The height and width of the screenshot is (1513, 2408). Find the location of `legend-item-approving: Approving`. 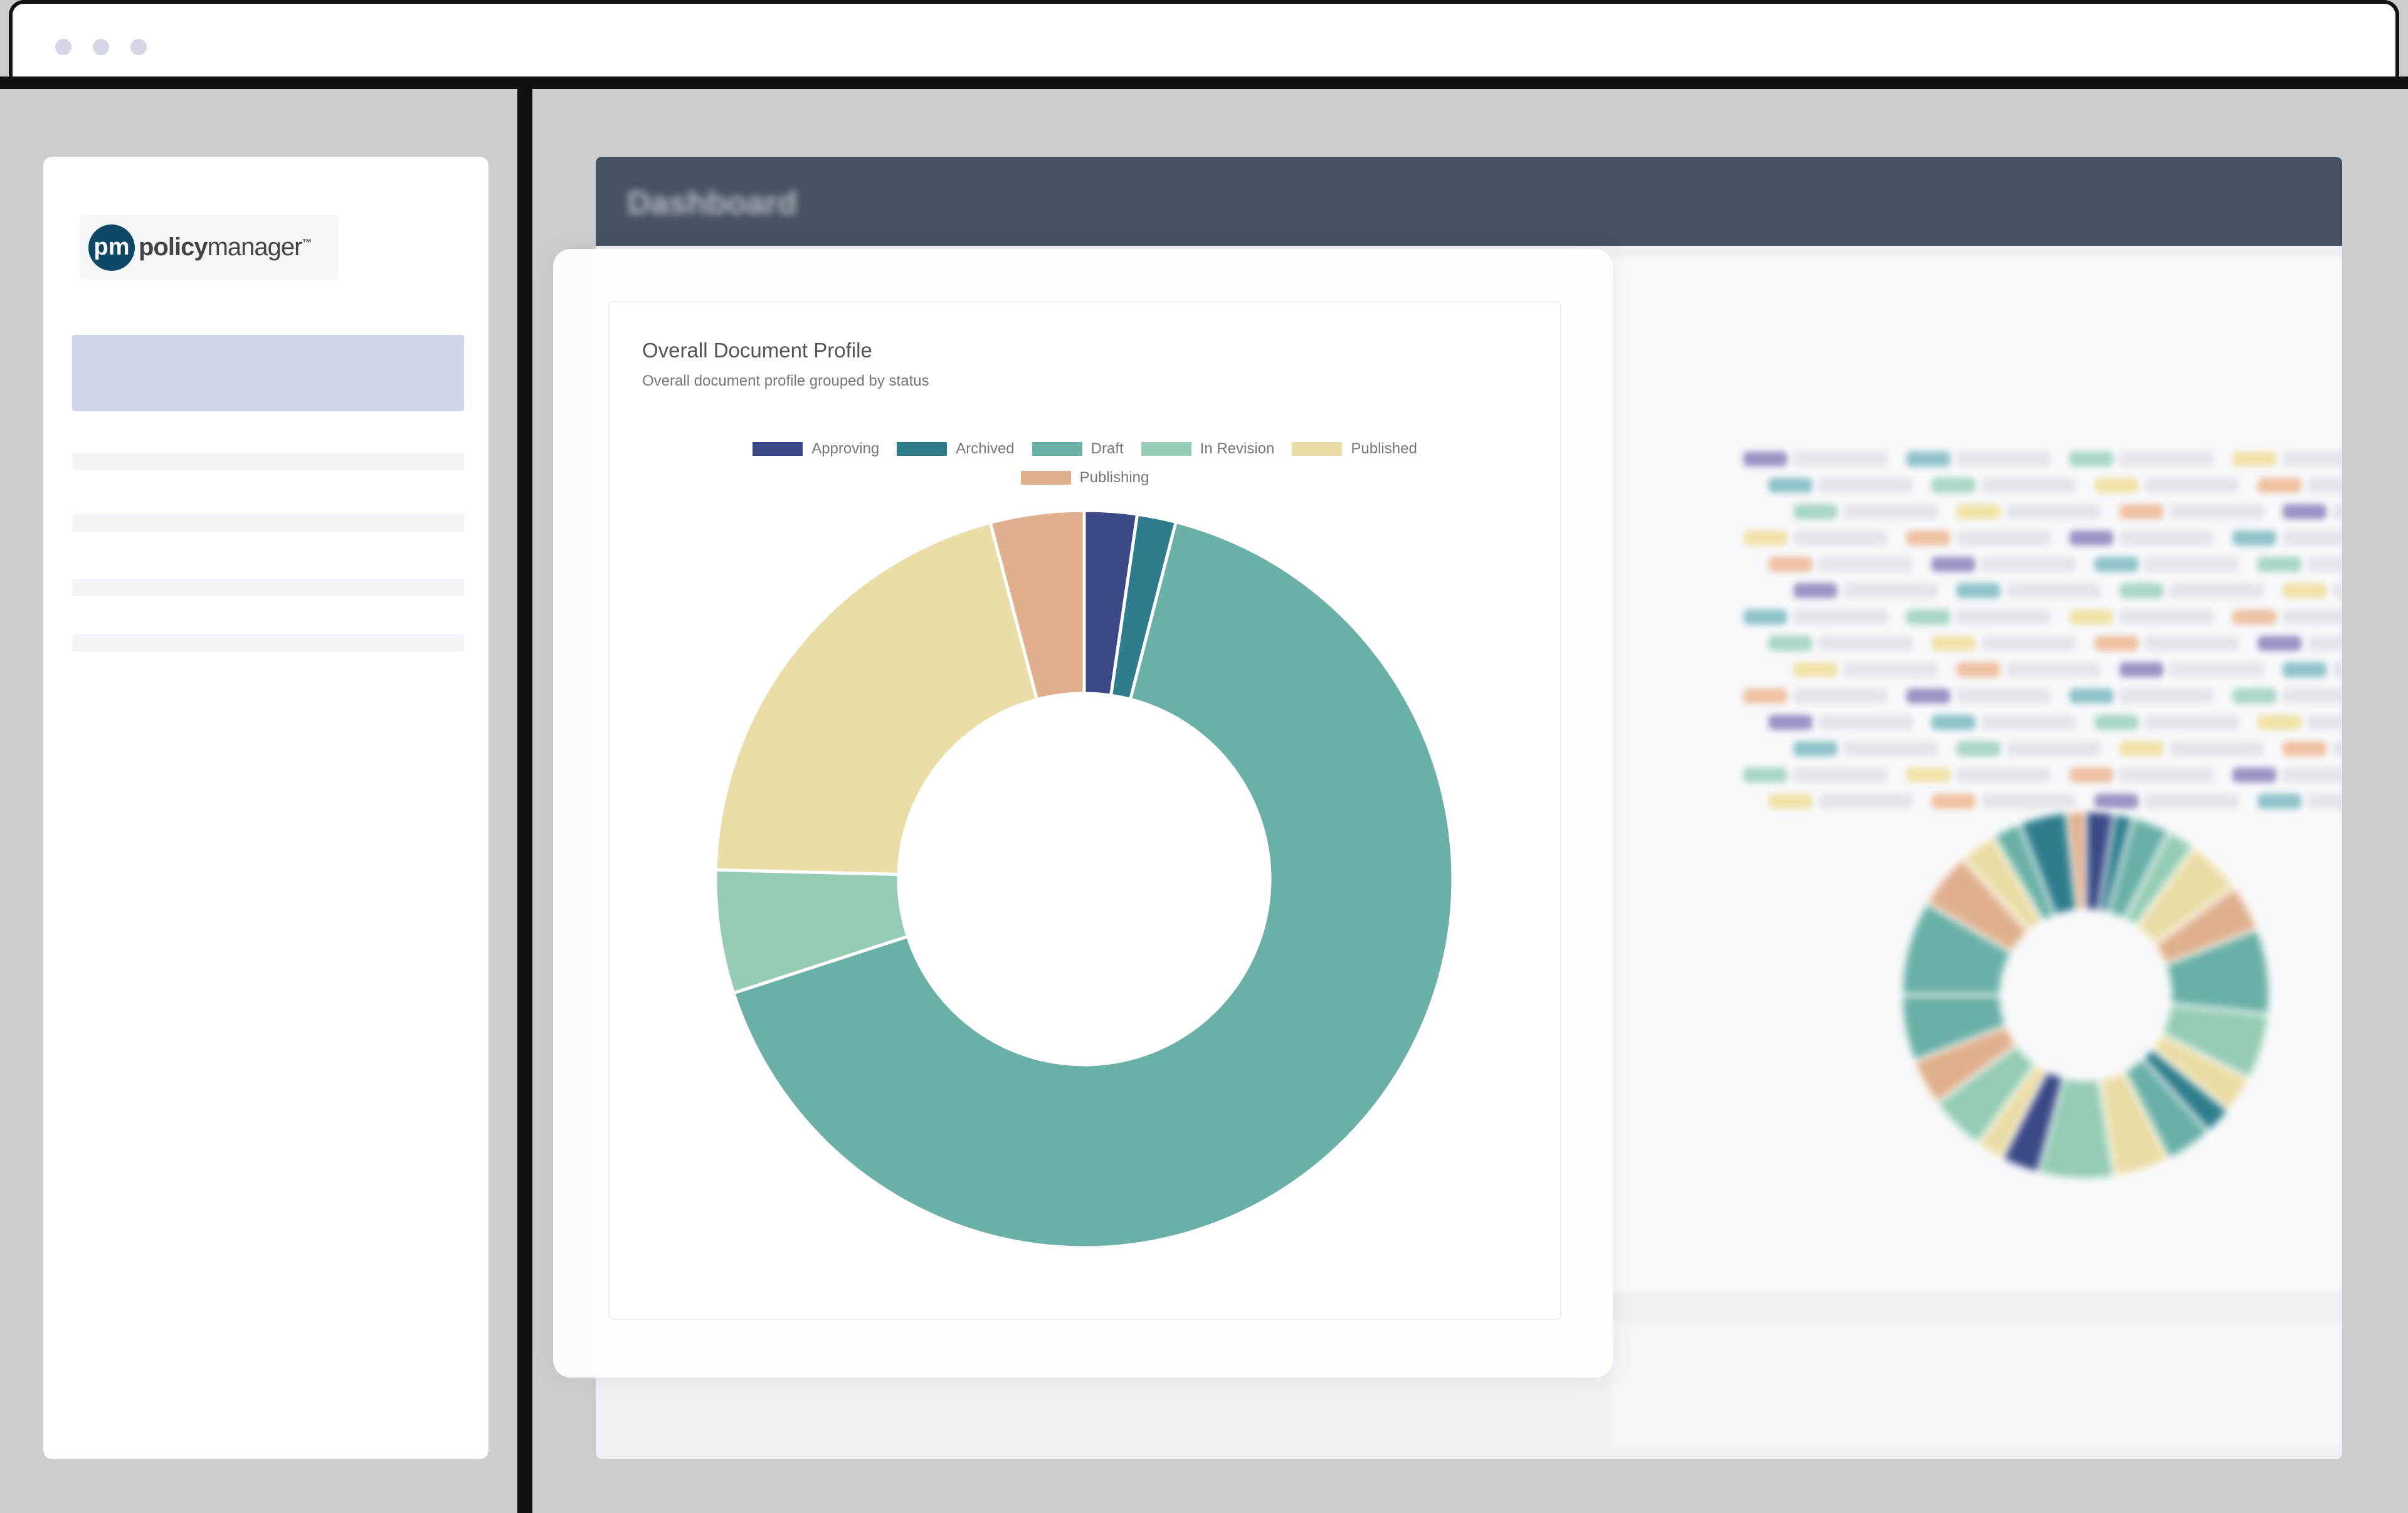

legend-item-approving: Approving is located at coordinates (815, 449).